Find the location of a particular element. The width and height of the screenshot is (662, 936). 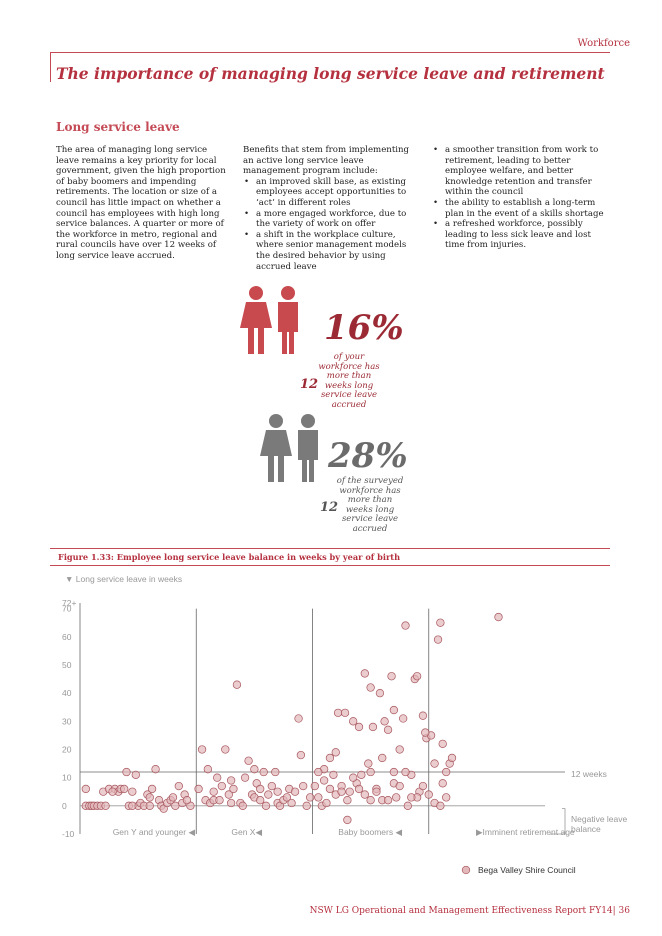

legend-label: Bega Valley Shire Council is located at coordinates (527, 870).